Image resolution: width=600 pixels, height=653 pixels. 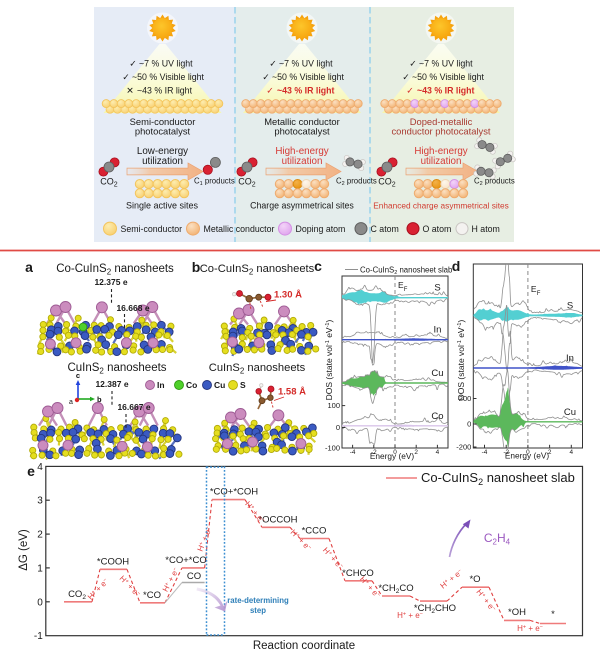 What do you see at coordinates (410, 615) in the screenshot?
I see `svg-text: H+ + e−` at bounding box center [410, 615].